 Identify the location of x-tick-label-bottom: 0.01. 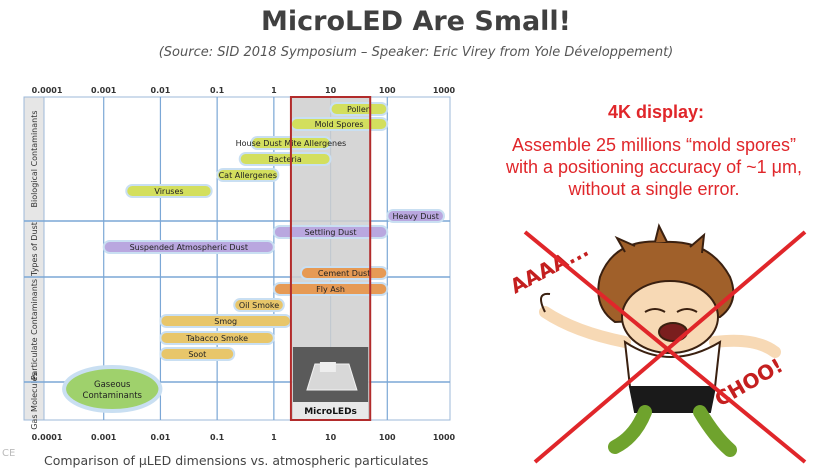
(161, 437).